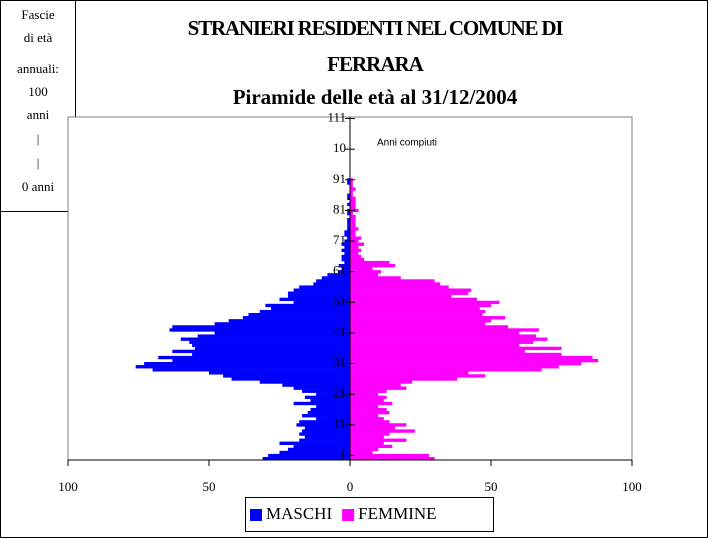 The height and width of the screenshot is (538, 708). What do you see at coordinates (38, 68) in the screenshot?
I see `note-line: annuali:` at bounding box center [38, 68].